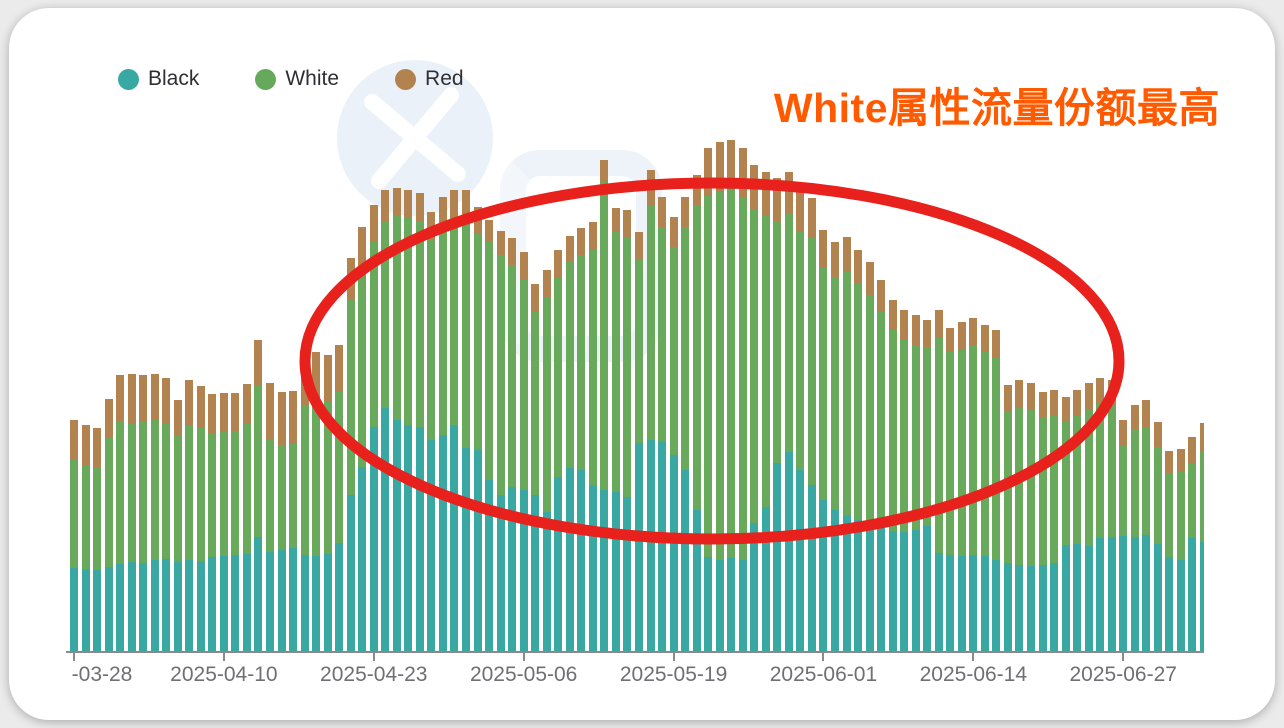 The image size is (1284, 728). I want to click on annotation-title: White属性流量份额最高, so click(996, 108).